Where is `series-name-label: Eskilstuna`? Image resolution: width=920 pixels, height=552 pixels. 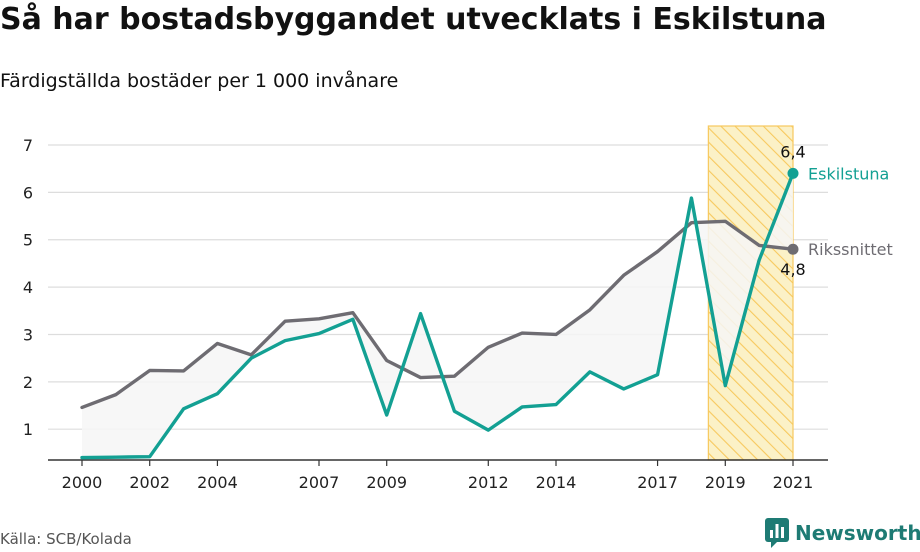 series-name-label: Eskilstuna is located at coordinates (848, 173).